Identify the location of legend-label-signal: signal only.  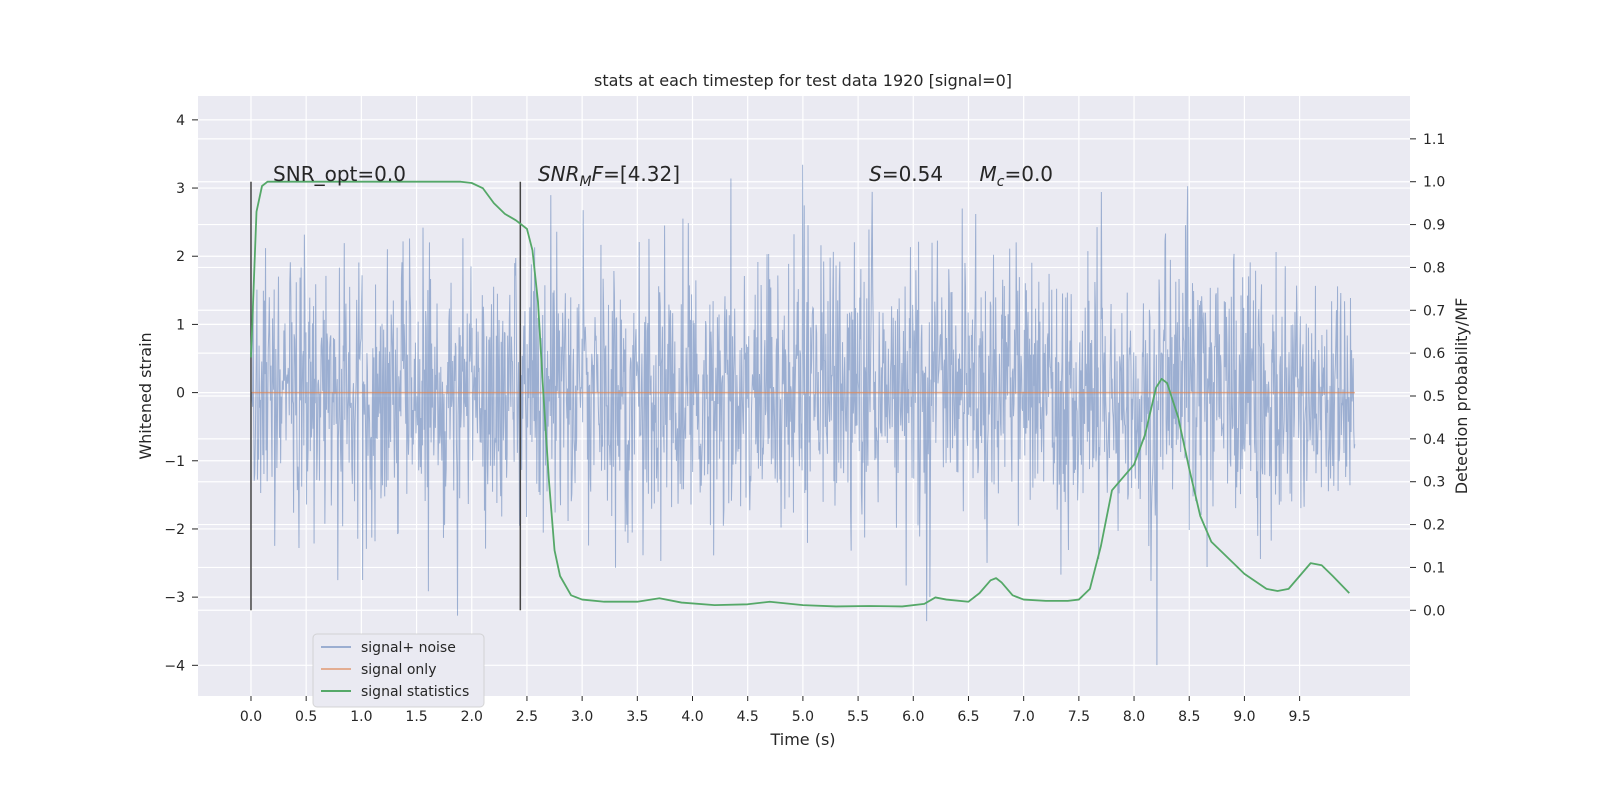
(398, 670).